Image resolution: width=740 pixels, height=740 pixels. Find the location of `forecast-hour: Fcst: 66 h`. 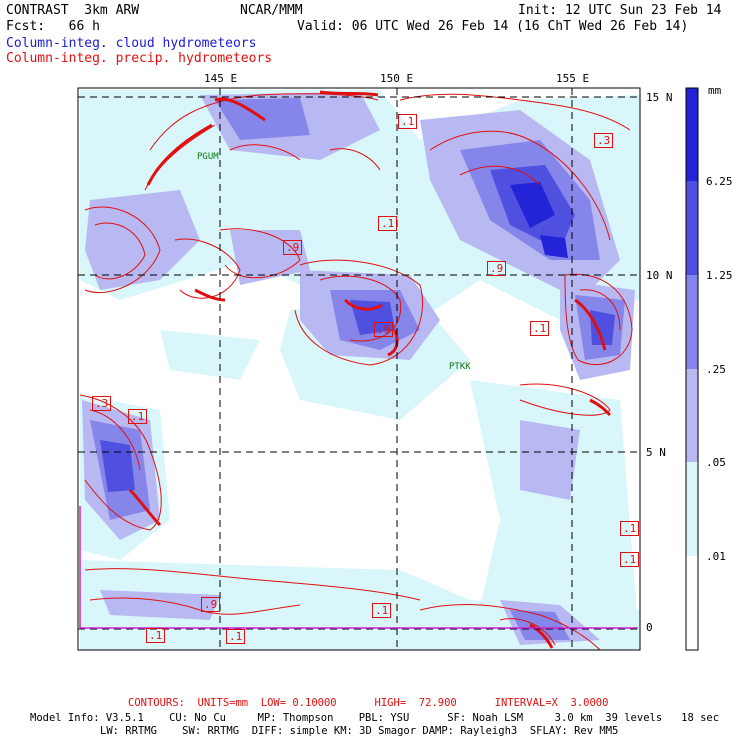

forecast-hour: Fcst: 66 h is located at coordinates (53, 26).